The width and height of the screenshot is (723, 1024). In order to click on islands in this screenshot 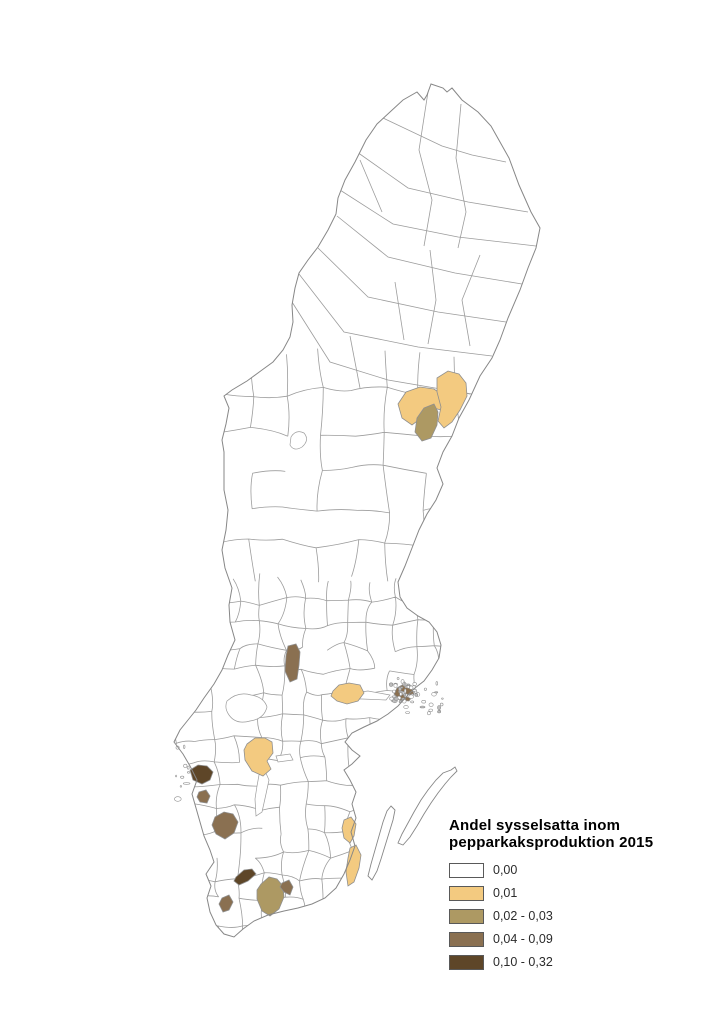, I will do `click(412, 823)`.